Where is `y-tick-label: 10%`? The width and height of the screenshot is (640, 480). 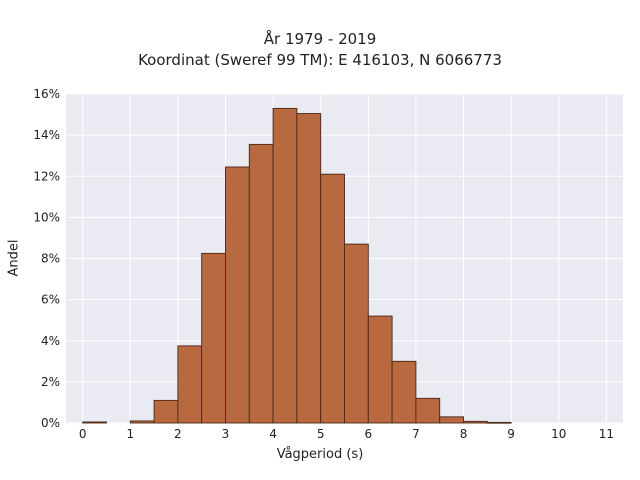
y-tick-label: 10% is located at coordinates (46, 217).